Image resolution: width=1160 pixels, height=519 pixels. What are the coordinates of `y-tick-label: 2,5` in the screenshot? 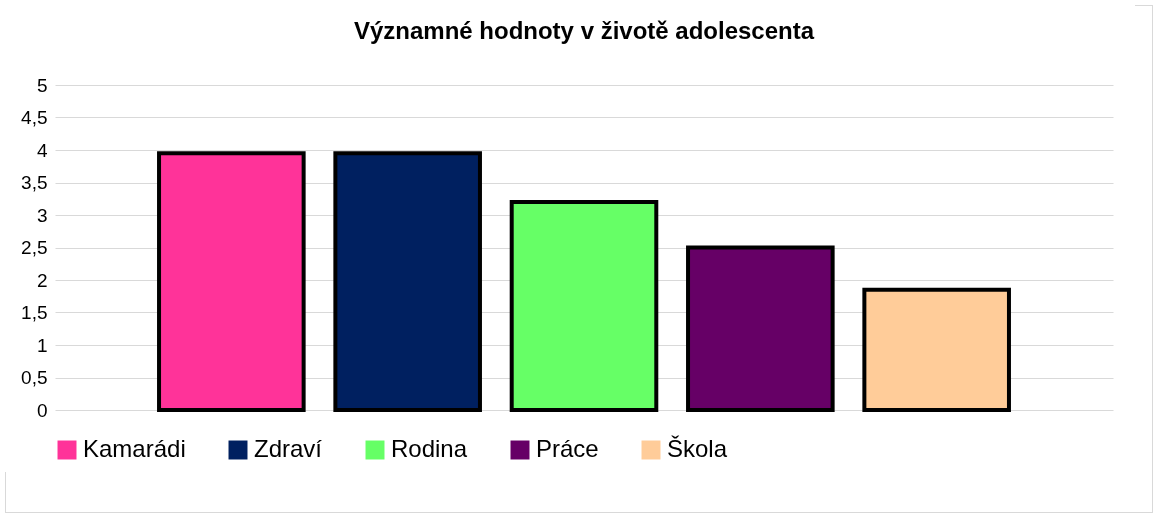 It's located at (34, 247).